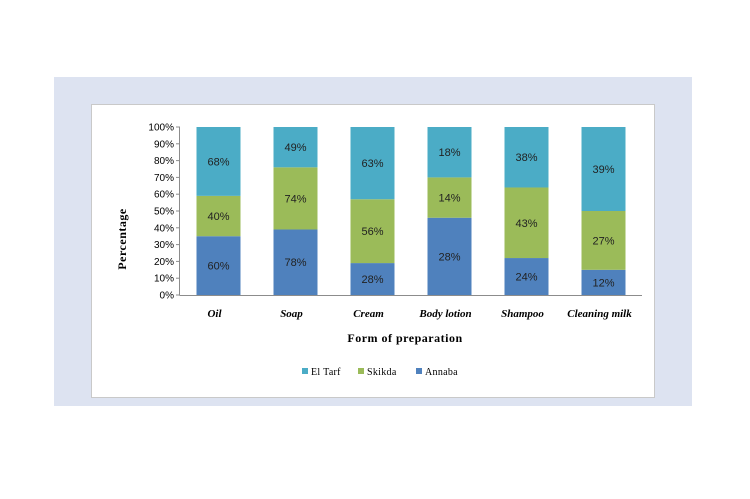 The height and width of the screenshot is (499, 750). Describe the element at coordinates (326, 372) in the screenshot. I see `legend-label: El Tarf` at that location.